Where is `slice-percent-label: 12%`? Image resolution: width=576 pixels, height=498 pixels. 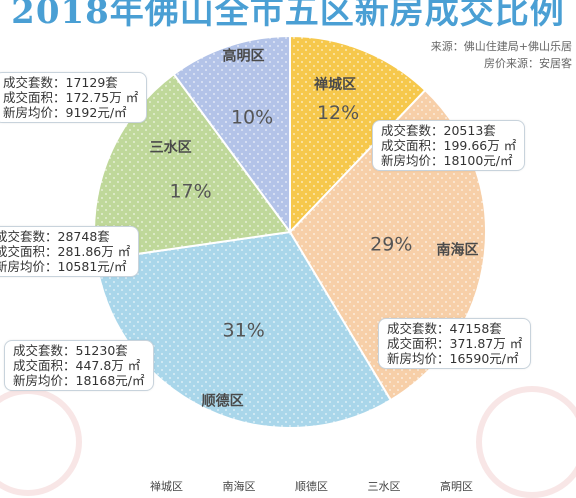
slice-percent-label: 12% is located at coordinates (338, 113).